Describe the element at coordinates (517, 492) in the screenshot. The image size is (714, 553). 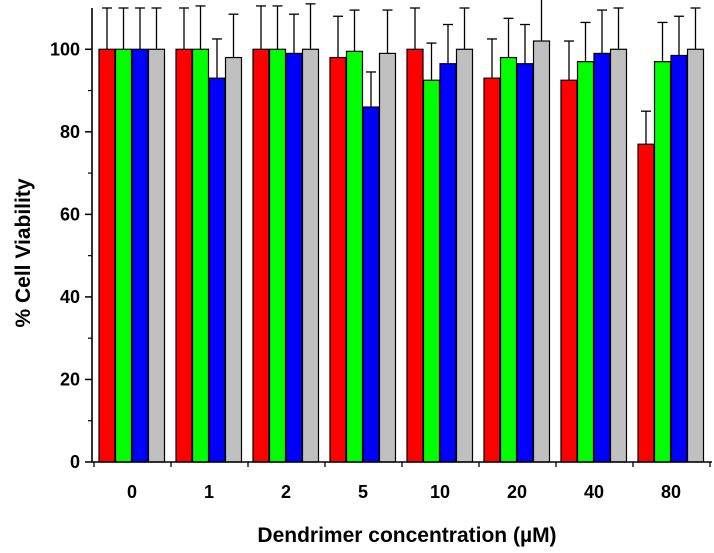
I see `x-tick-label: 20` at that location.